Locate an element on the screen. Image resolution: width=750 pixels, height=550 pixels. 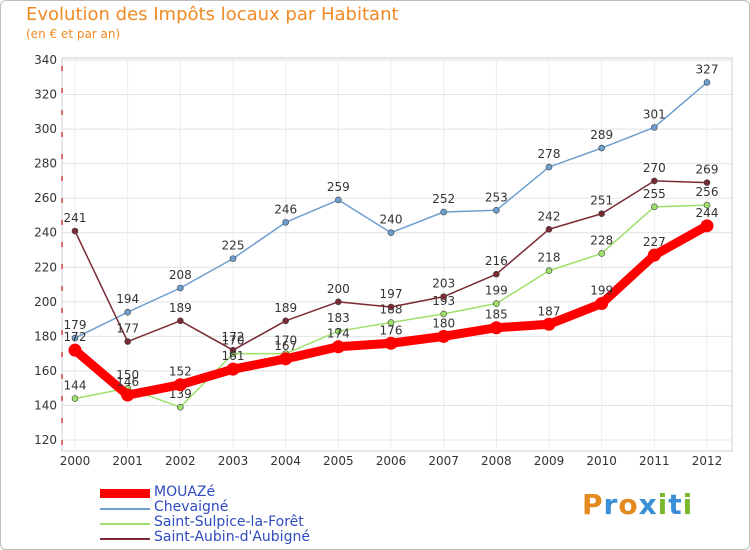
x-tick-label: 2001 is located at coordinates (127, 461).